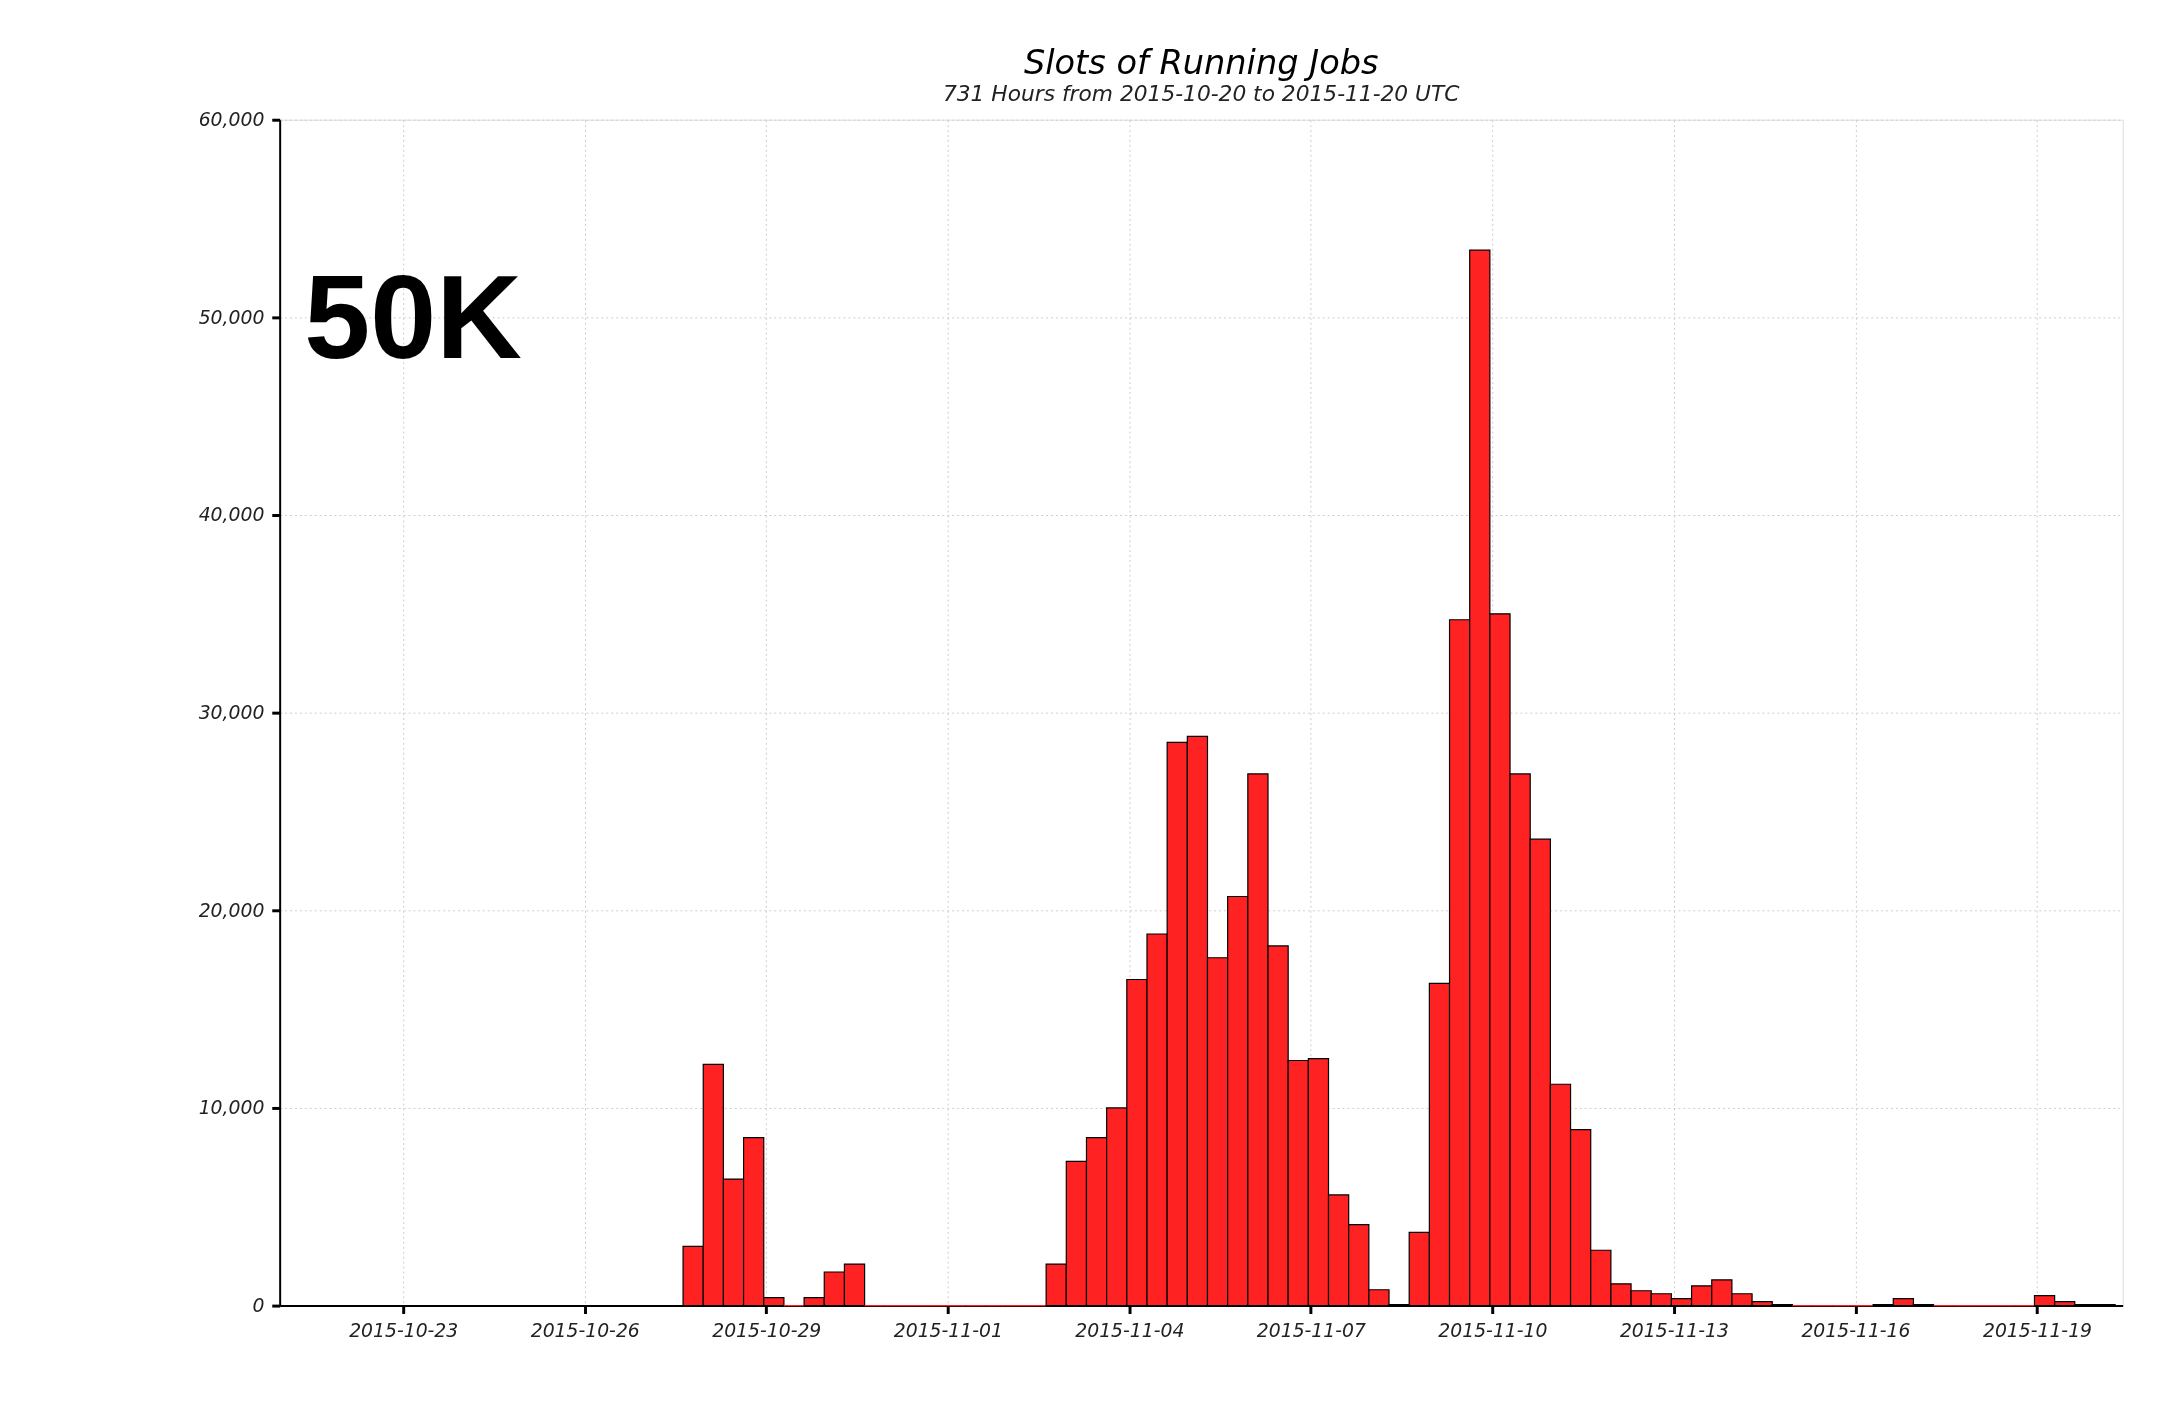 The height and width of the screenshot is (1412, 2182). Describe the element at coordinates (231, 120) in the screenshot. I see `y-tick-label: 60,000` at that location.